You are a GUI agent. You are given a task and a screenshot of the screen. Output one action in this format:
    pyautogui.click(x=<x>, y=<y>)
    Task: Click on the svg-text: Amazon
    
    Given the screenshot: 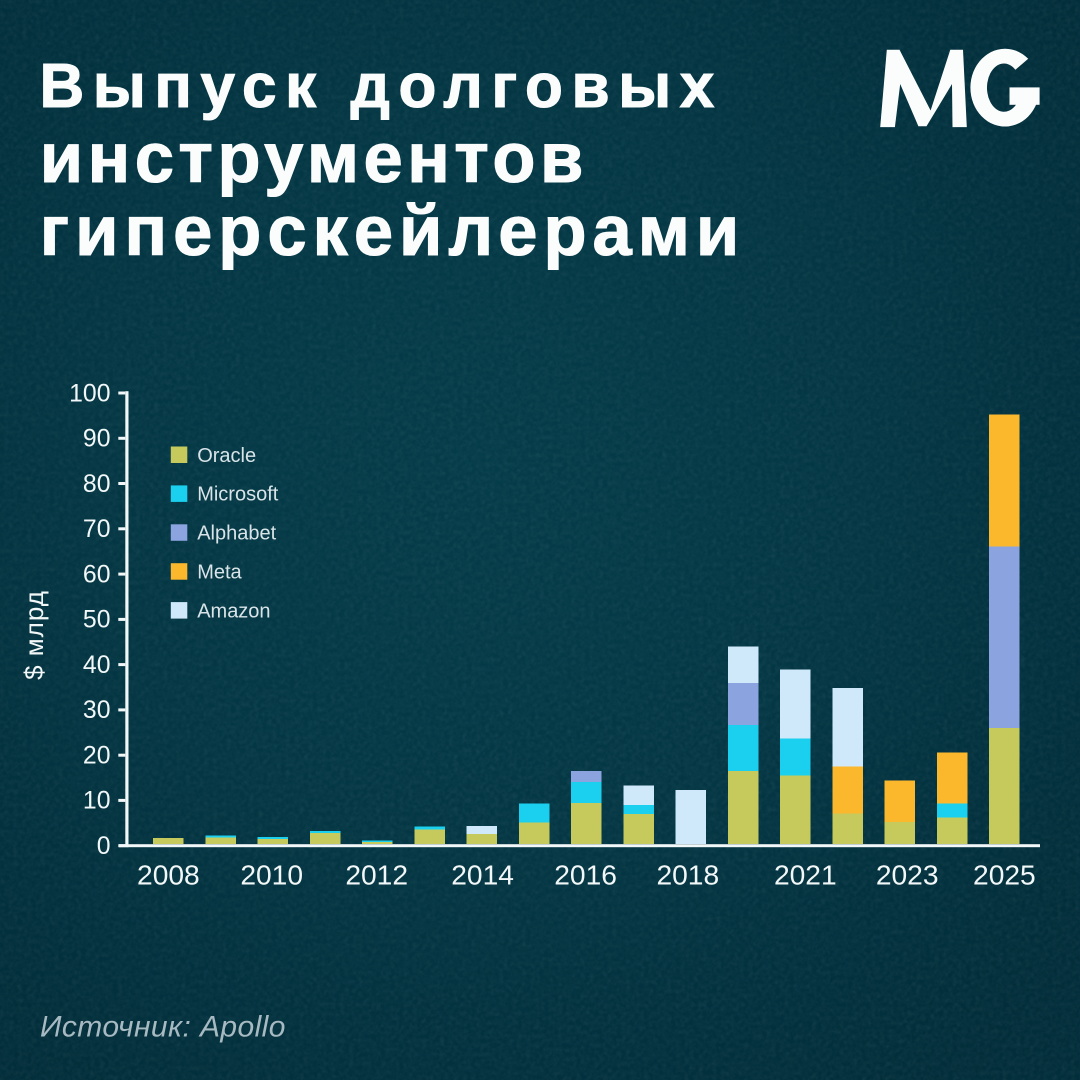 What is the action you would take?
    pyautogui.click(x=233, y=611)
    